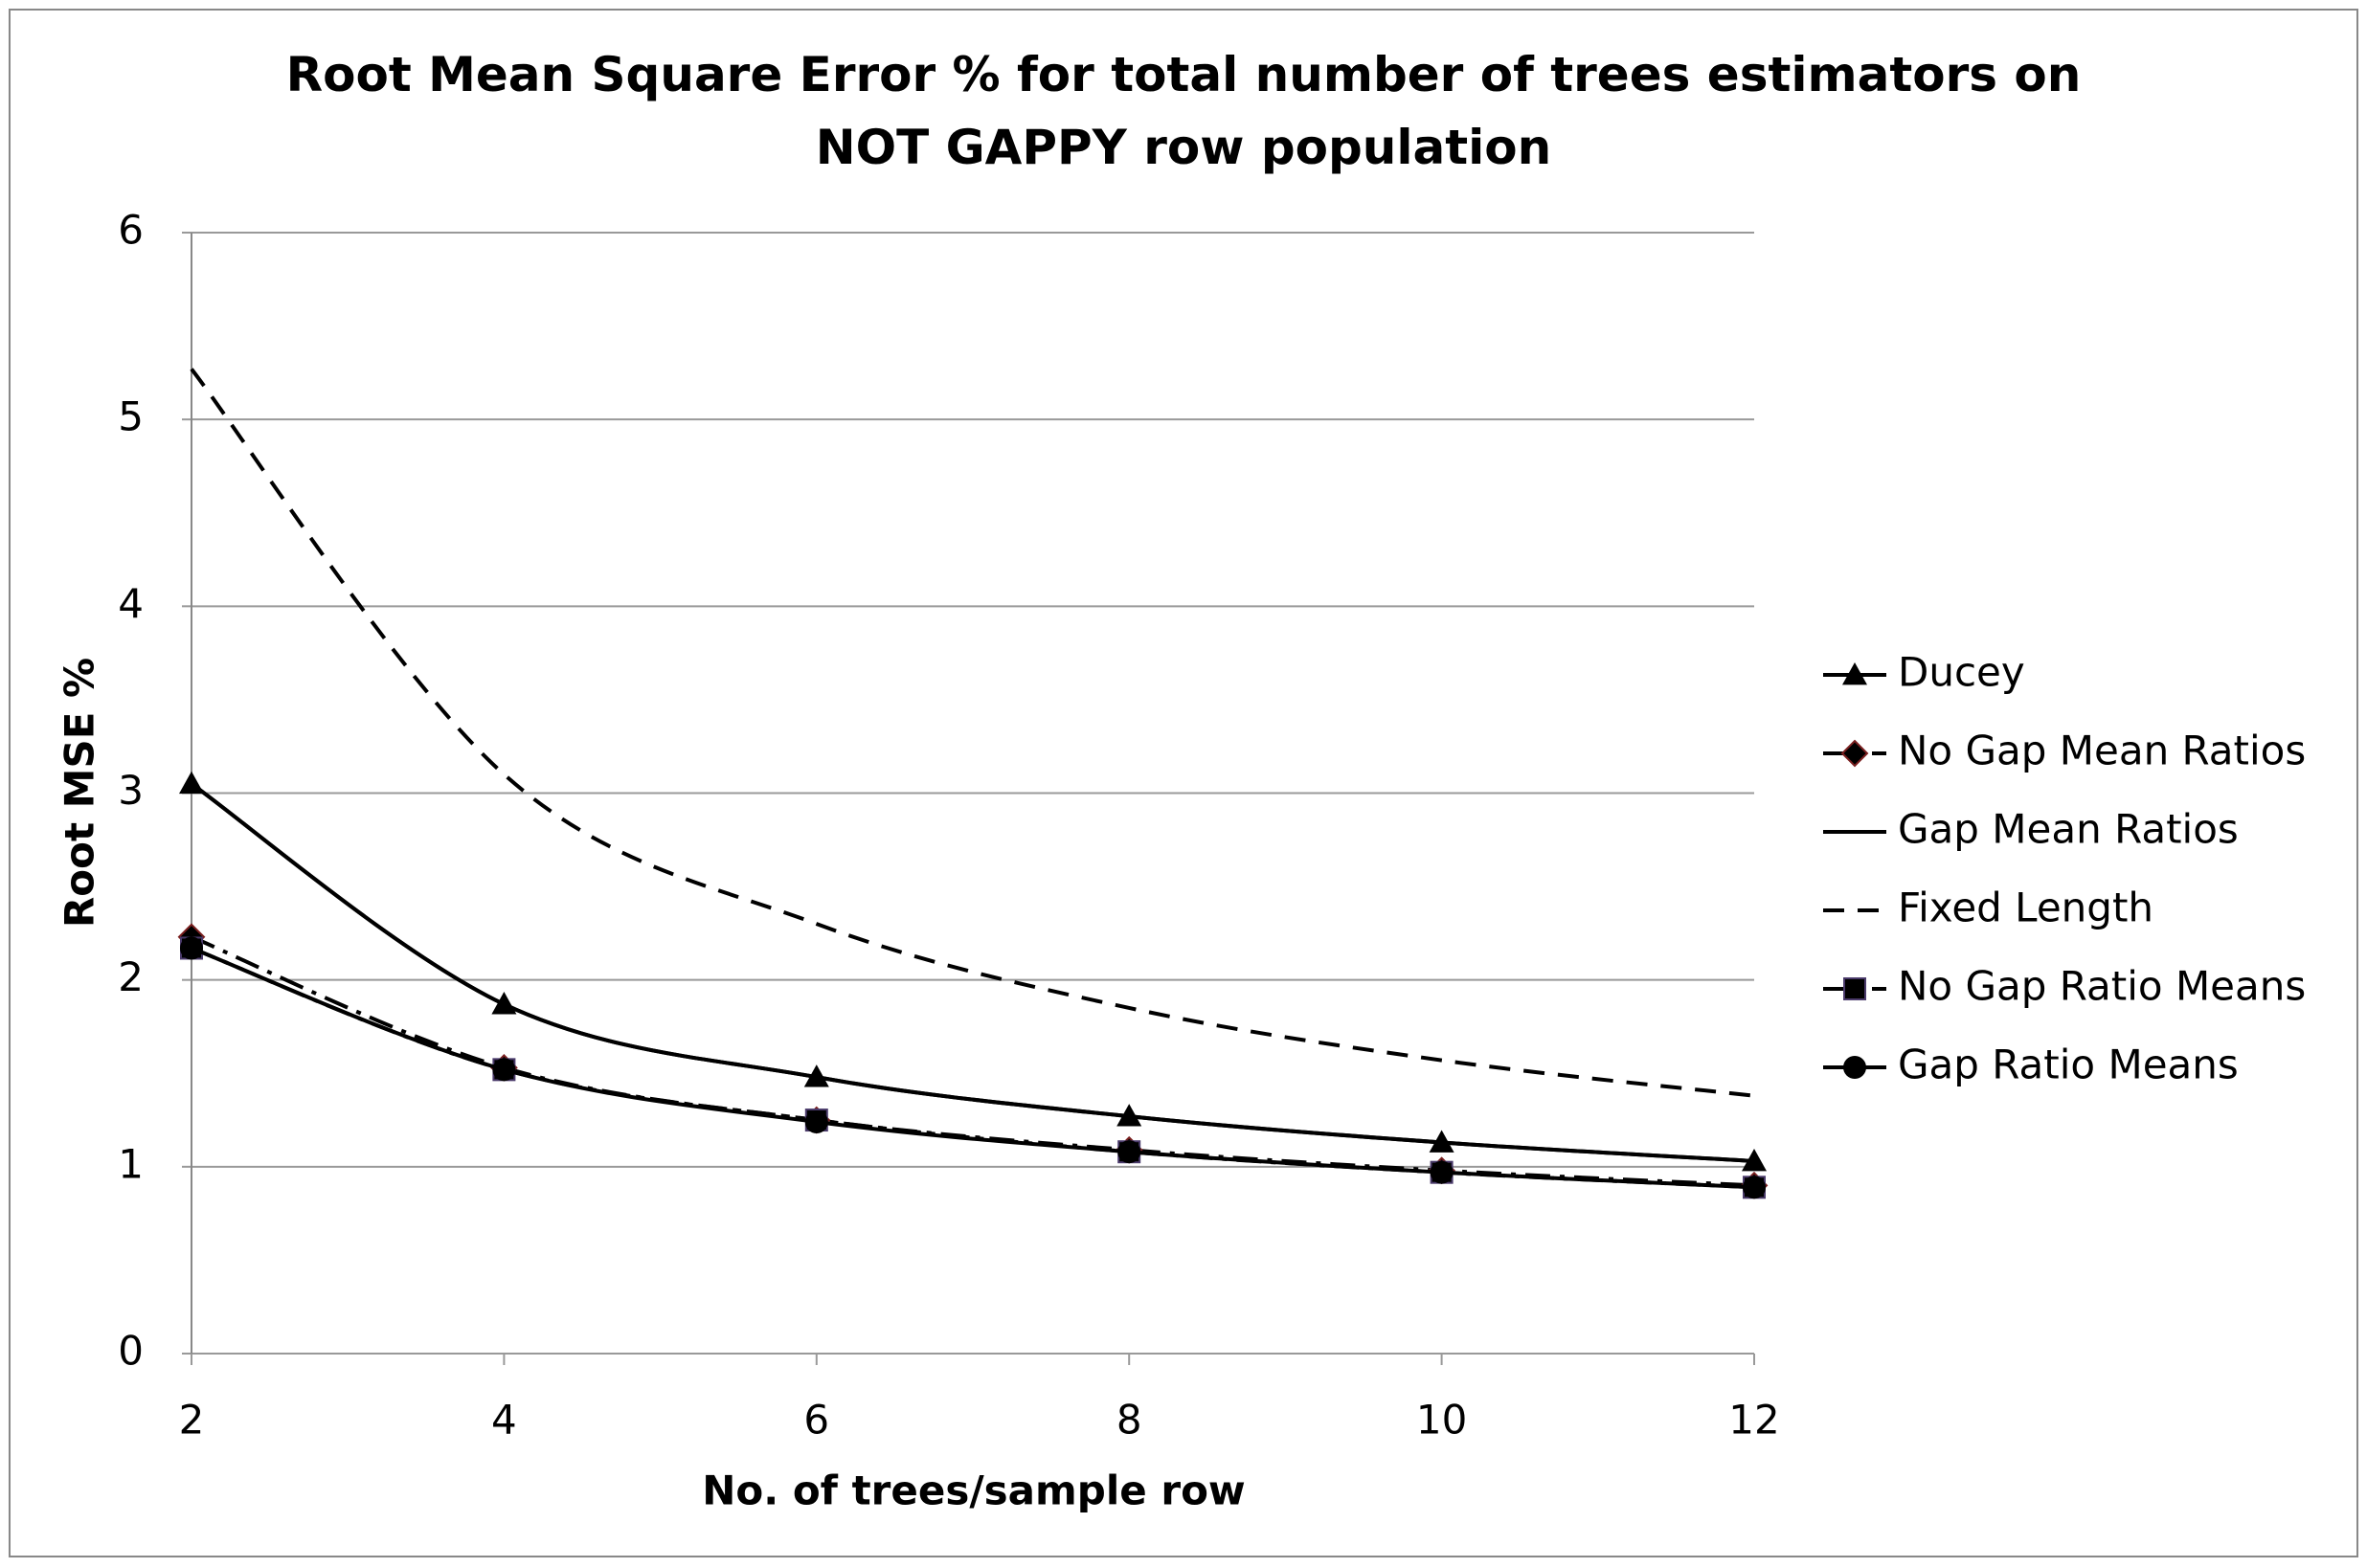 Image resolution: width=2367 pixels, height=1568 pixels. I want to click on x-tick-label: 12, so click(1753, 1421).